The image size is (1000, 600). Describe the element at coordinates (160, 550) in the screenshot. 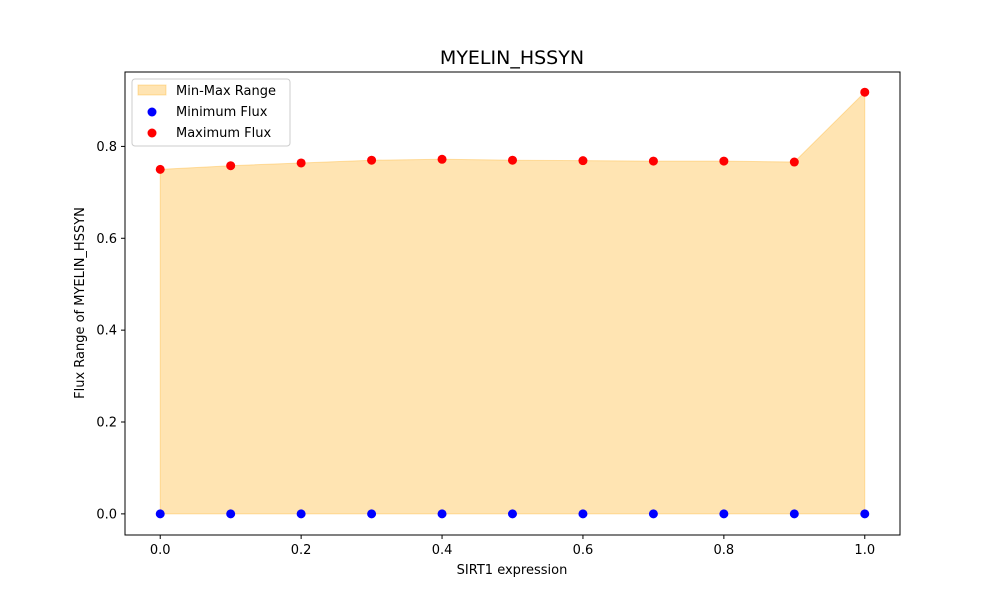

I see `x-tick-label: 0.0` at that location.